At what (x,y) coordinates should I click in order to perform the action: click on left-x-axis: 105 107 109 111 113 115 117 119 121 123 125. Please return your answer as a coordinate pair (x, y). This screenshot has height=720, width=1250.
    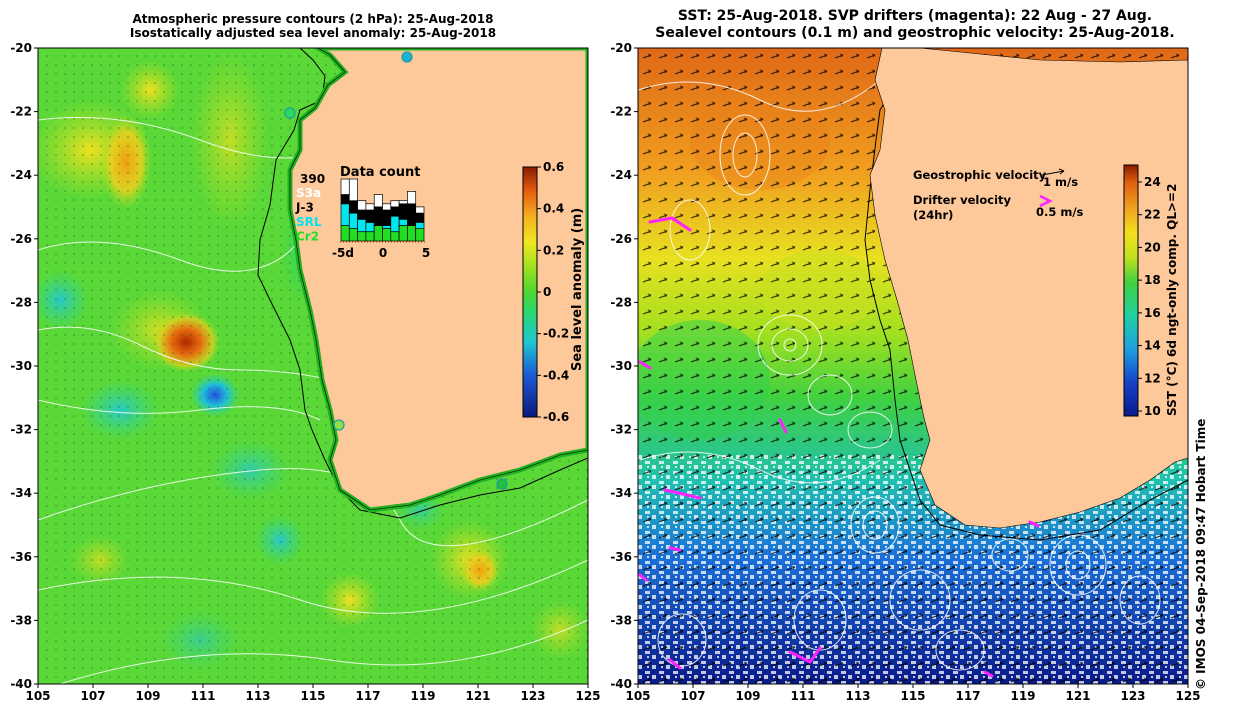
    Looking at the image, I should click on (313, 693).